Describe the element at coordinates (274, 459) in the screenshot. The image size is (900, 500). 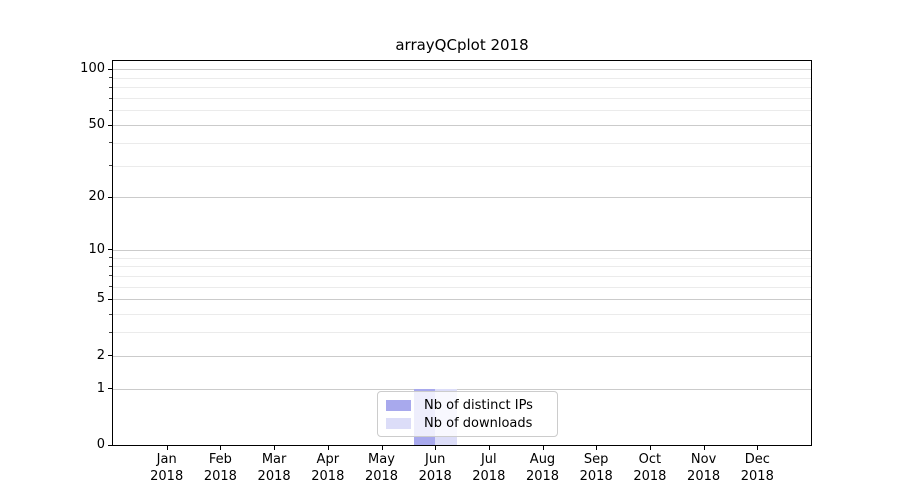
I see `x-tick-month: Mar` at that location.